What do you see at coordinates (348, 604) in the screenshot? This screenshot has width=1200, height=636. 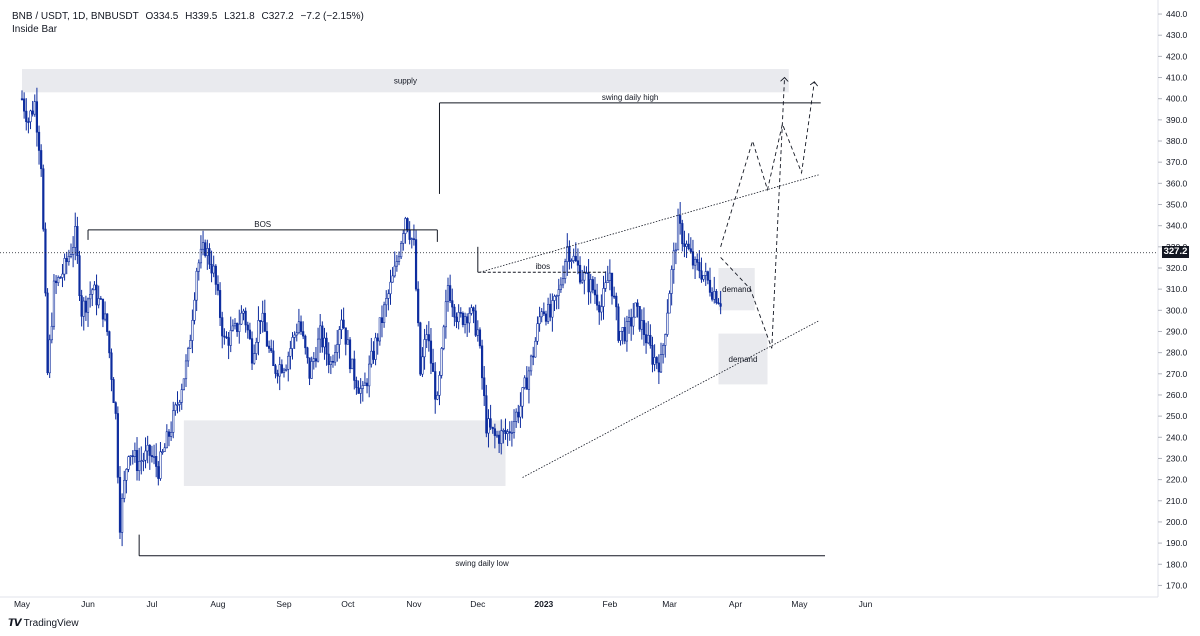 I see `time-tick-label: Oct` at bounding box center [348, 604].